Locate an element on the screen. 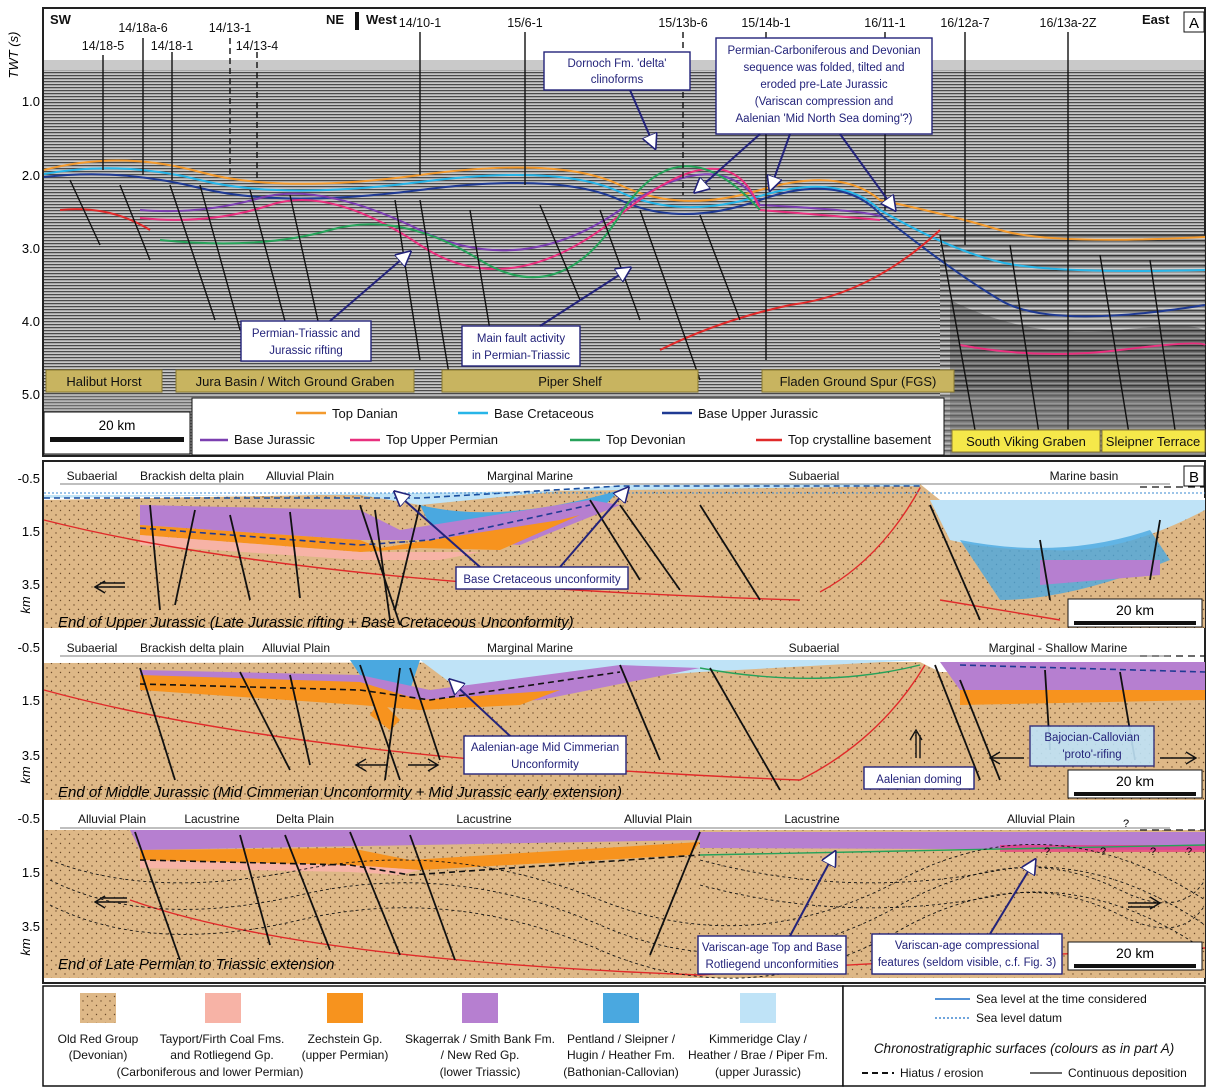 This screenshot has height=1090, width=1208. callout-text: Aalenian doming is located at coordinates (919, 780).